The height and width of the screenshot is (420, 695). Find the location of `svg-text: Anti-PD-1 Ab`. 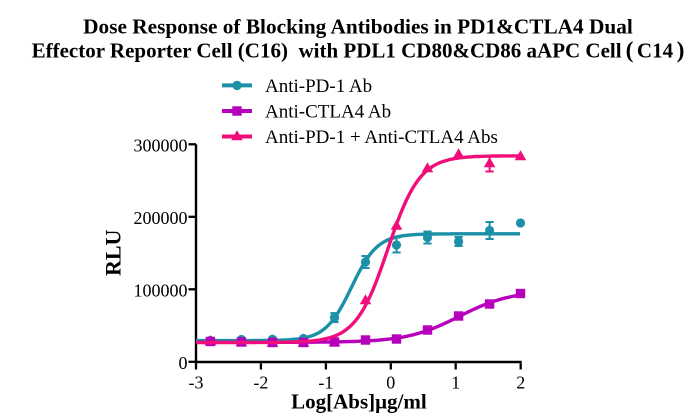

svg-text: Anti-PD-1 Ab is located at coordinates (318, 86).